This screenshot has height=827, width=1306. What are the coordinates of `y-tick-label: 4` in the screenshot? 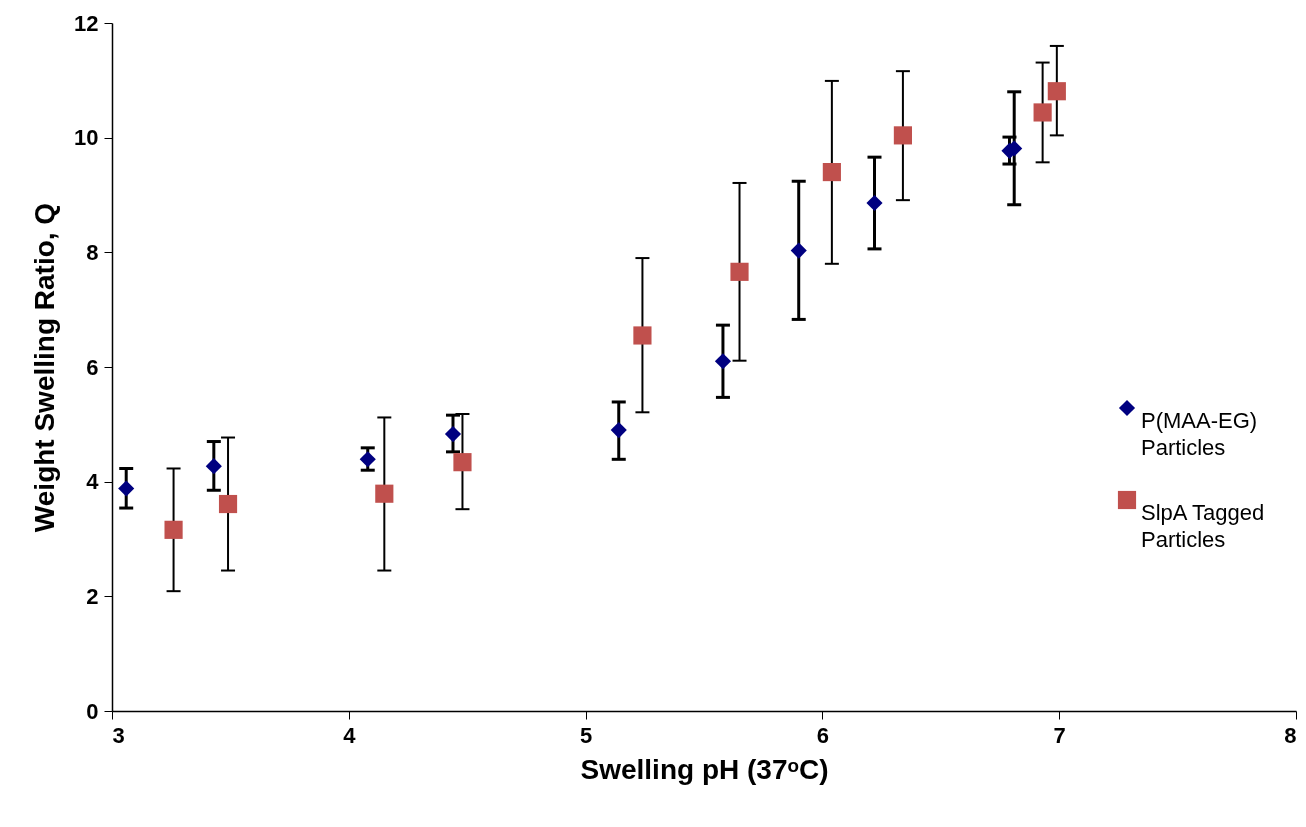 It's located at (93, 482).